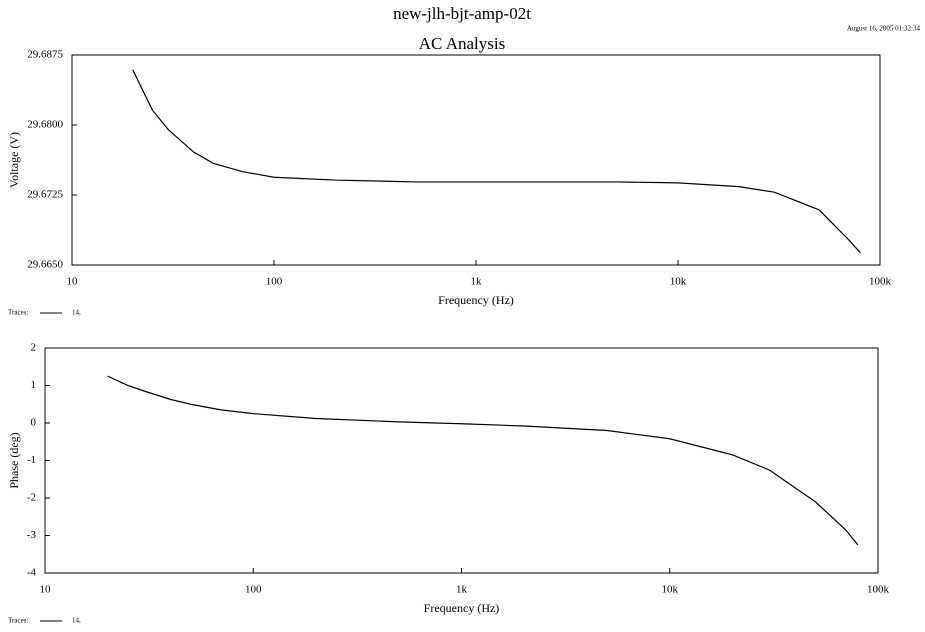 The image size is (925, 632). I want to click on y-tick-label: 2, so click(34, 348).